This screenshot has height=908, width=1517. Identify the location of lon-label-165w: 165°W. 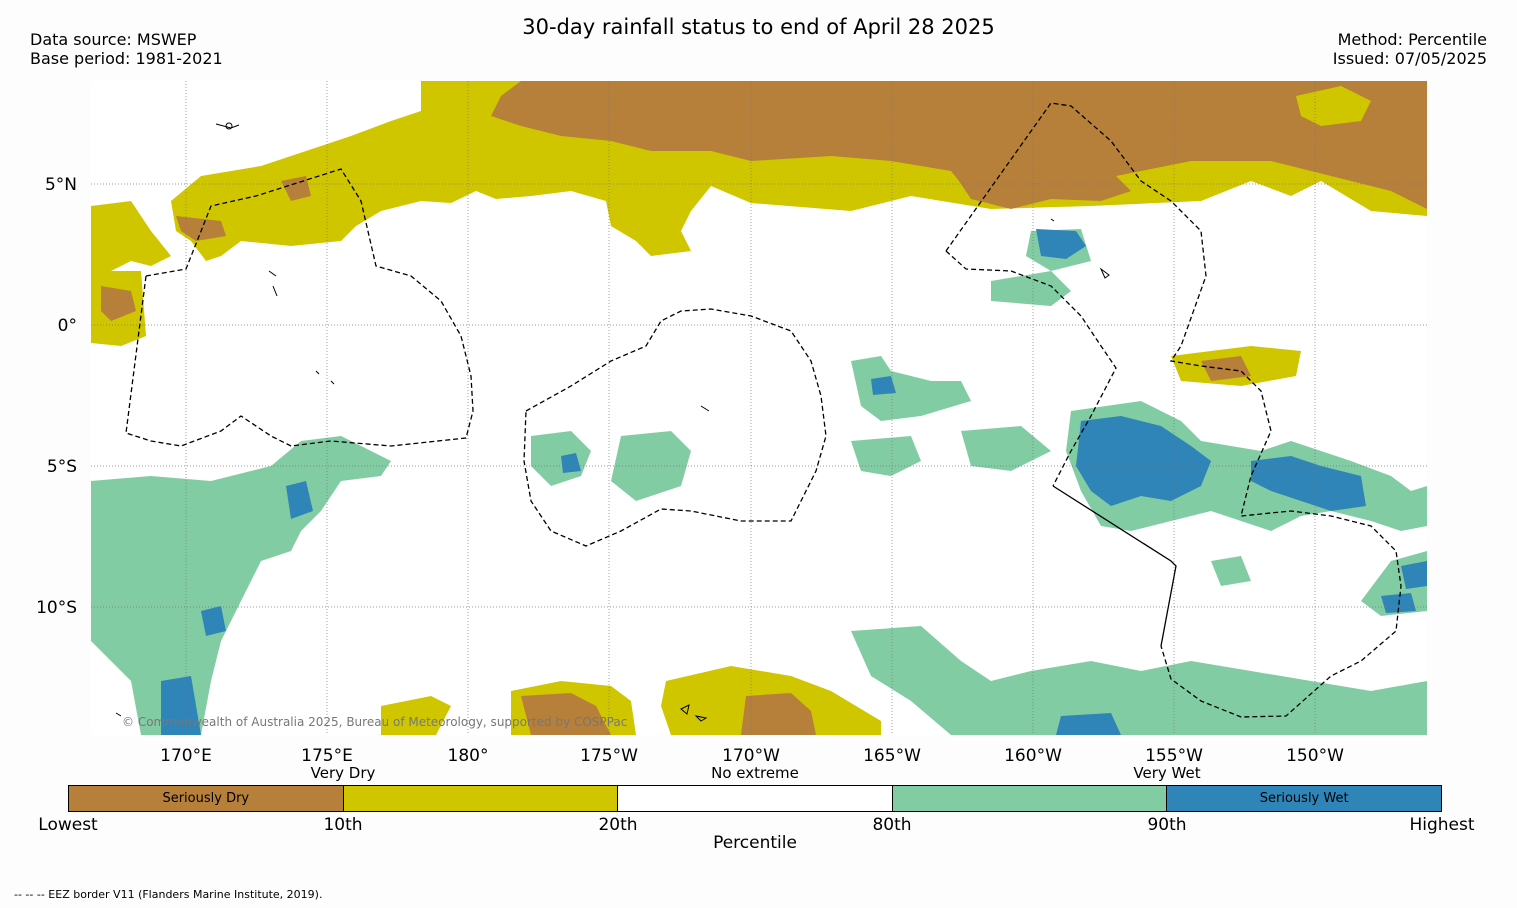
(892, 756).